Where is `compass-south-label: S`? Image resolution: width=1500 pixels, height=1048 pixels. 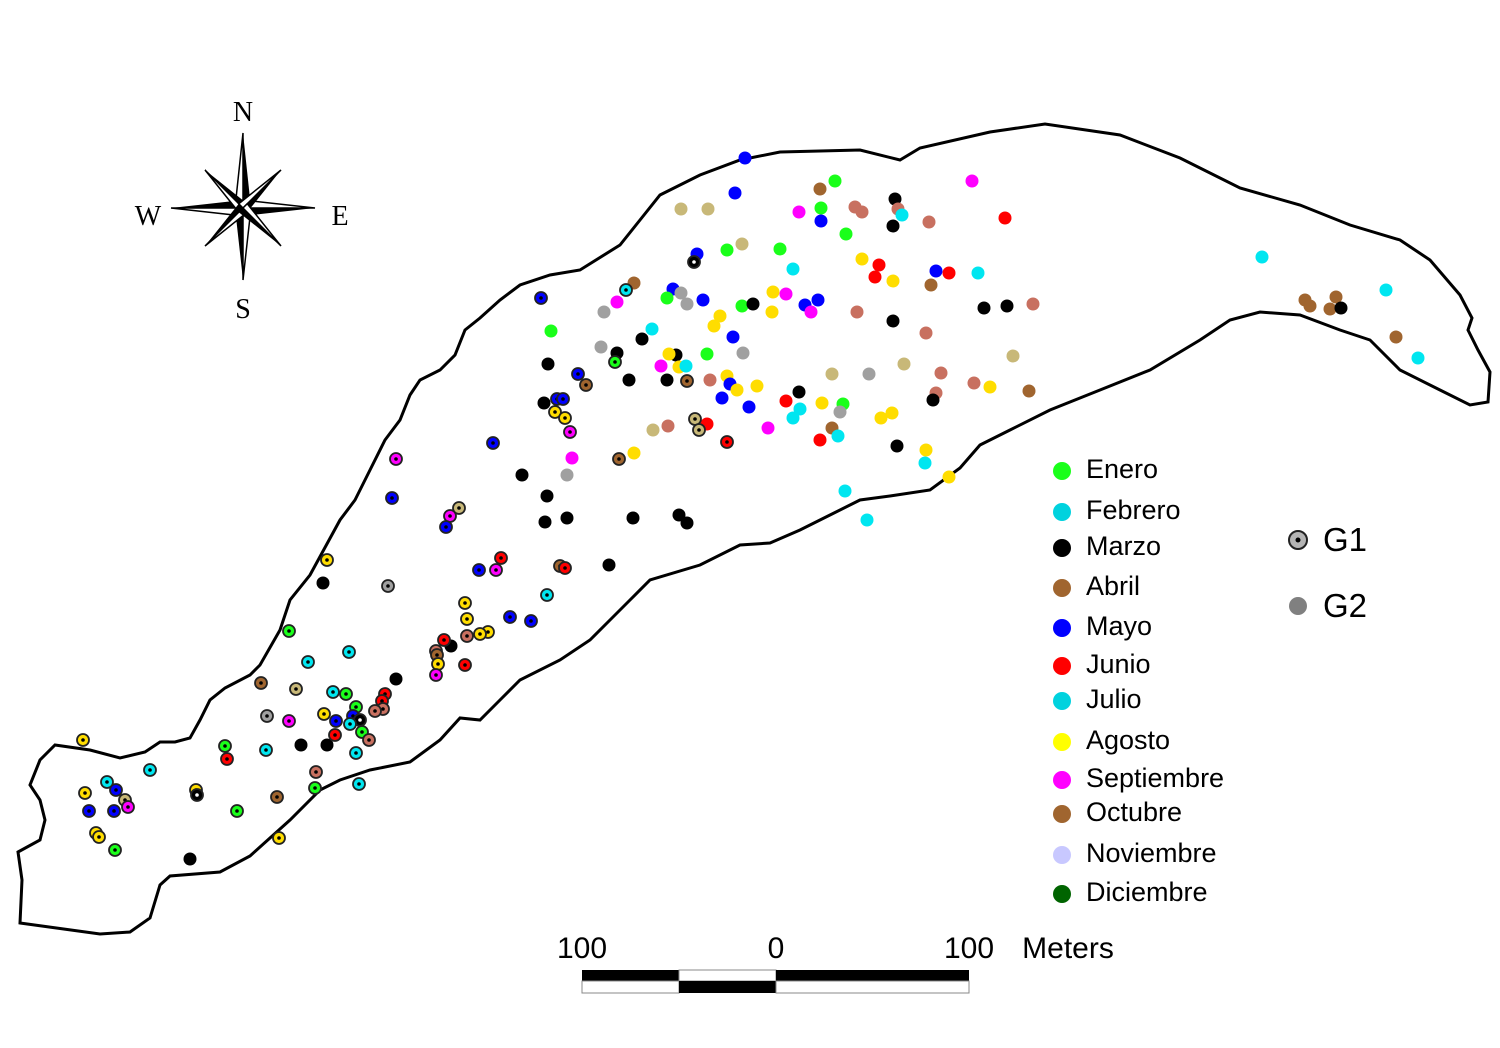 compass-south-label: S is located at coordinates (243, 309).